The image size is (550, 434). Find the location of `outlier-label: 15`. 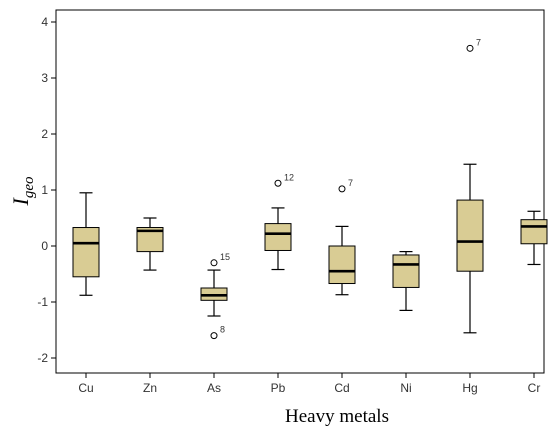

outlier-label: 15 is located at coordinates (225, 257).